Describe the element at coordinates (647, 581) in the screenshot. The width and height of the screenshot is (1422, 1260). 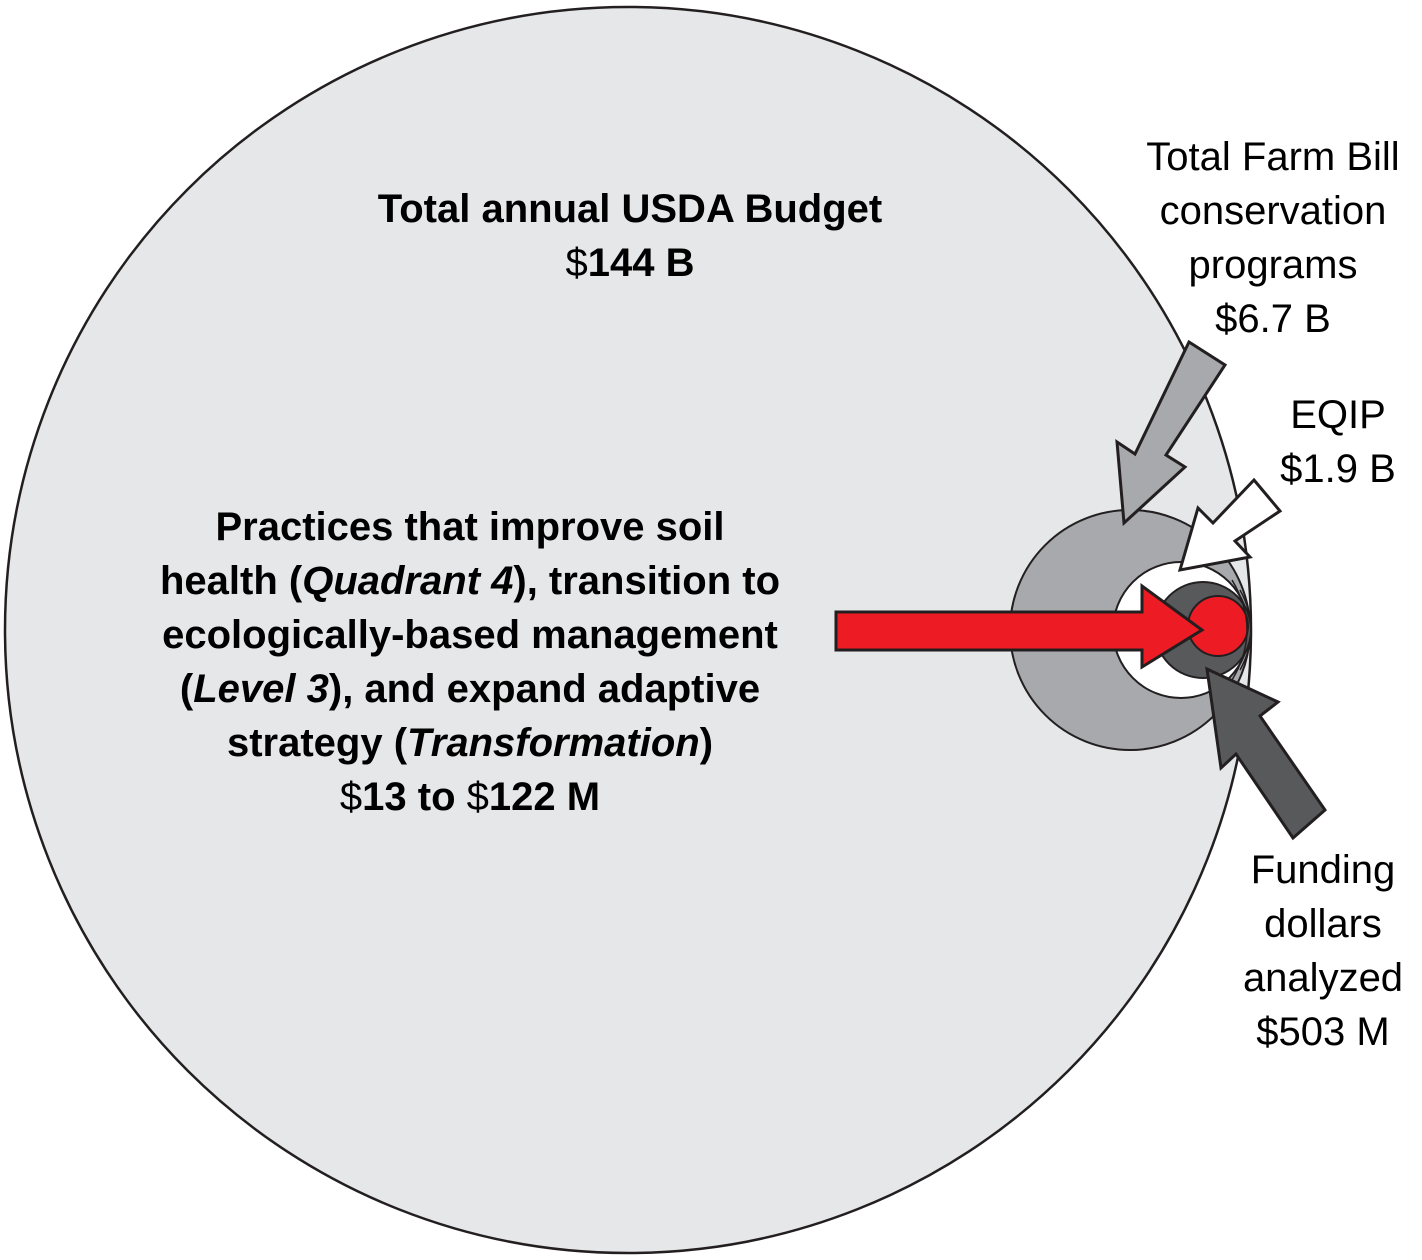
I see `practices-line2-post: ), transition to` at that location.